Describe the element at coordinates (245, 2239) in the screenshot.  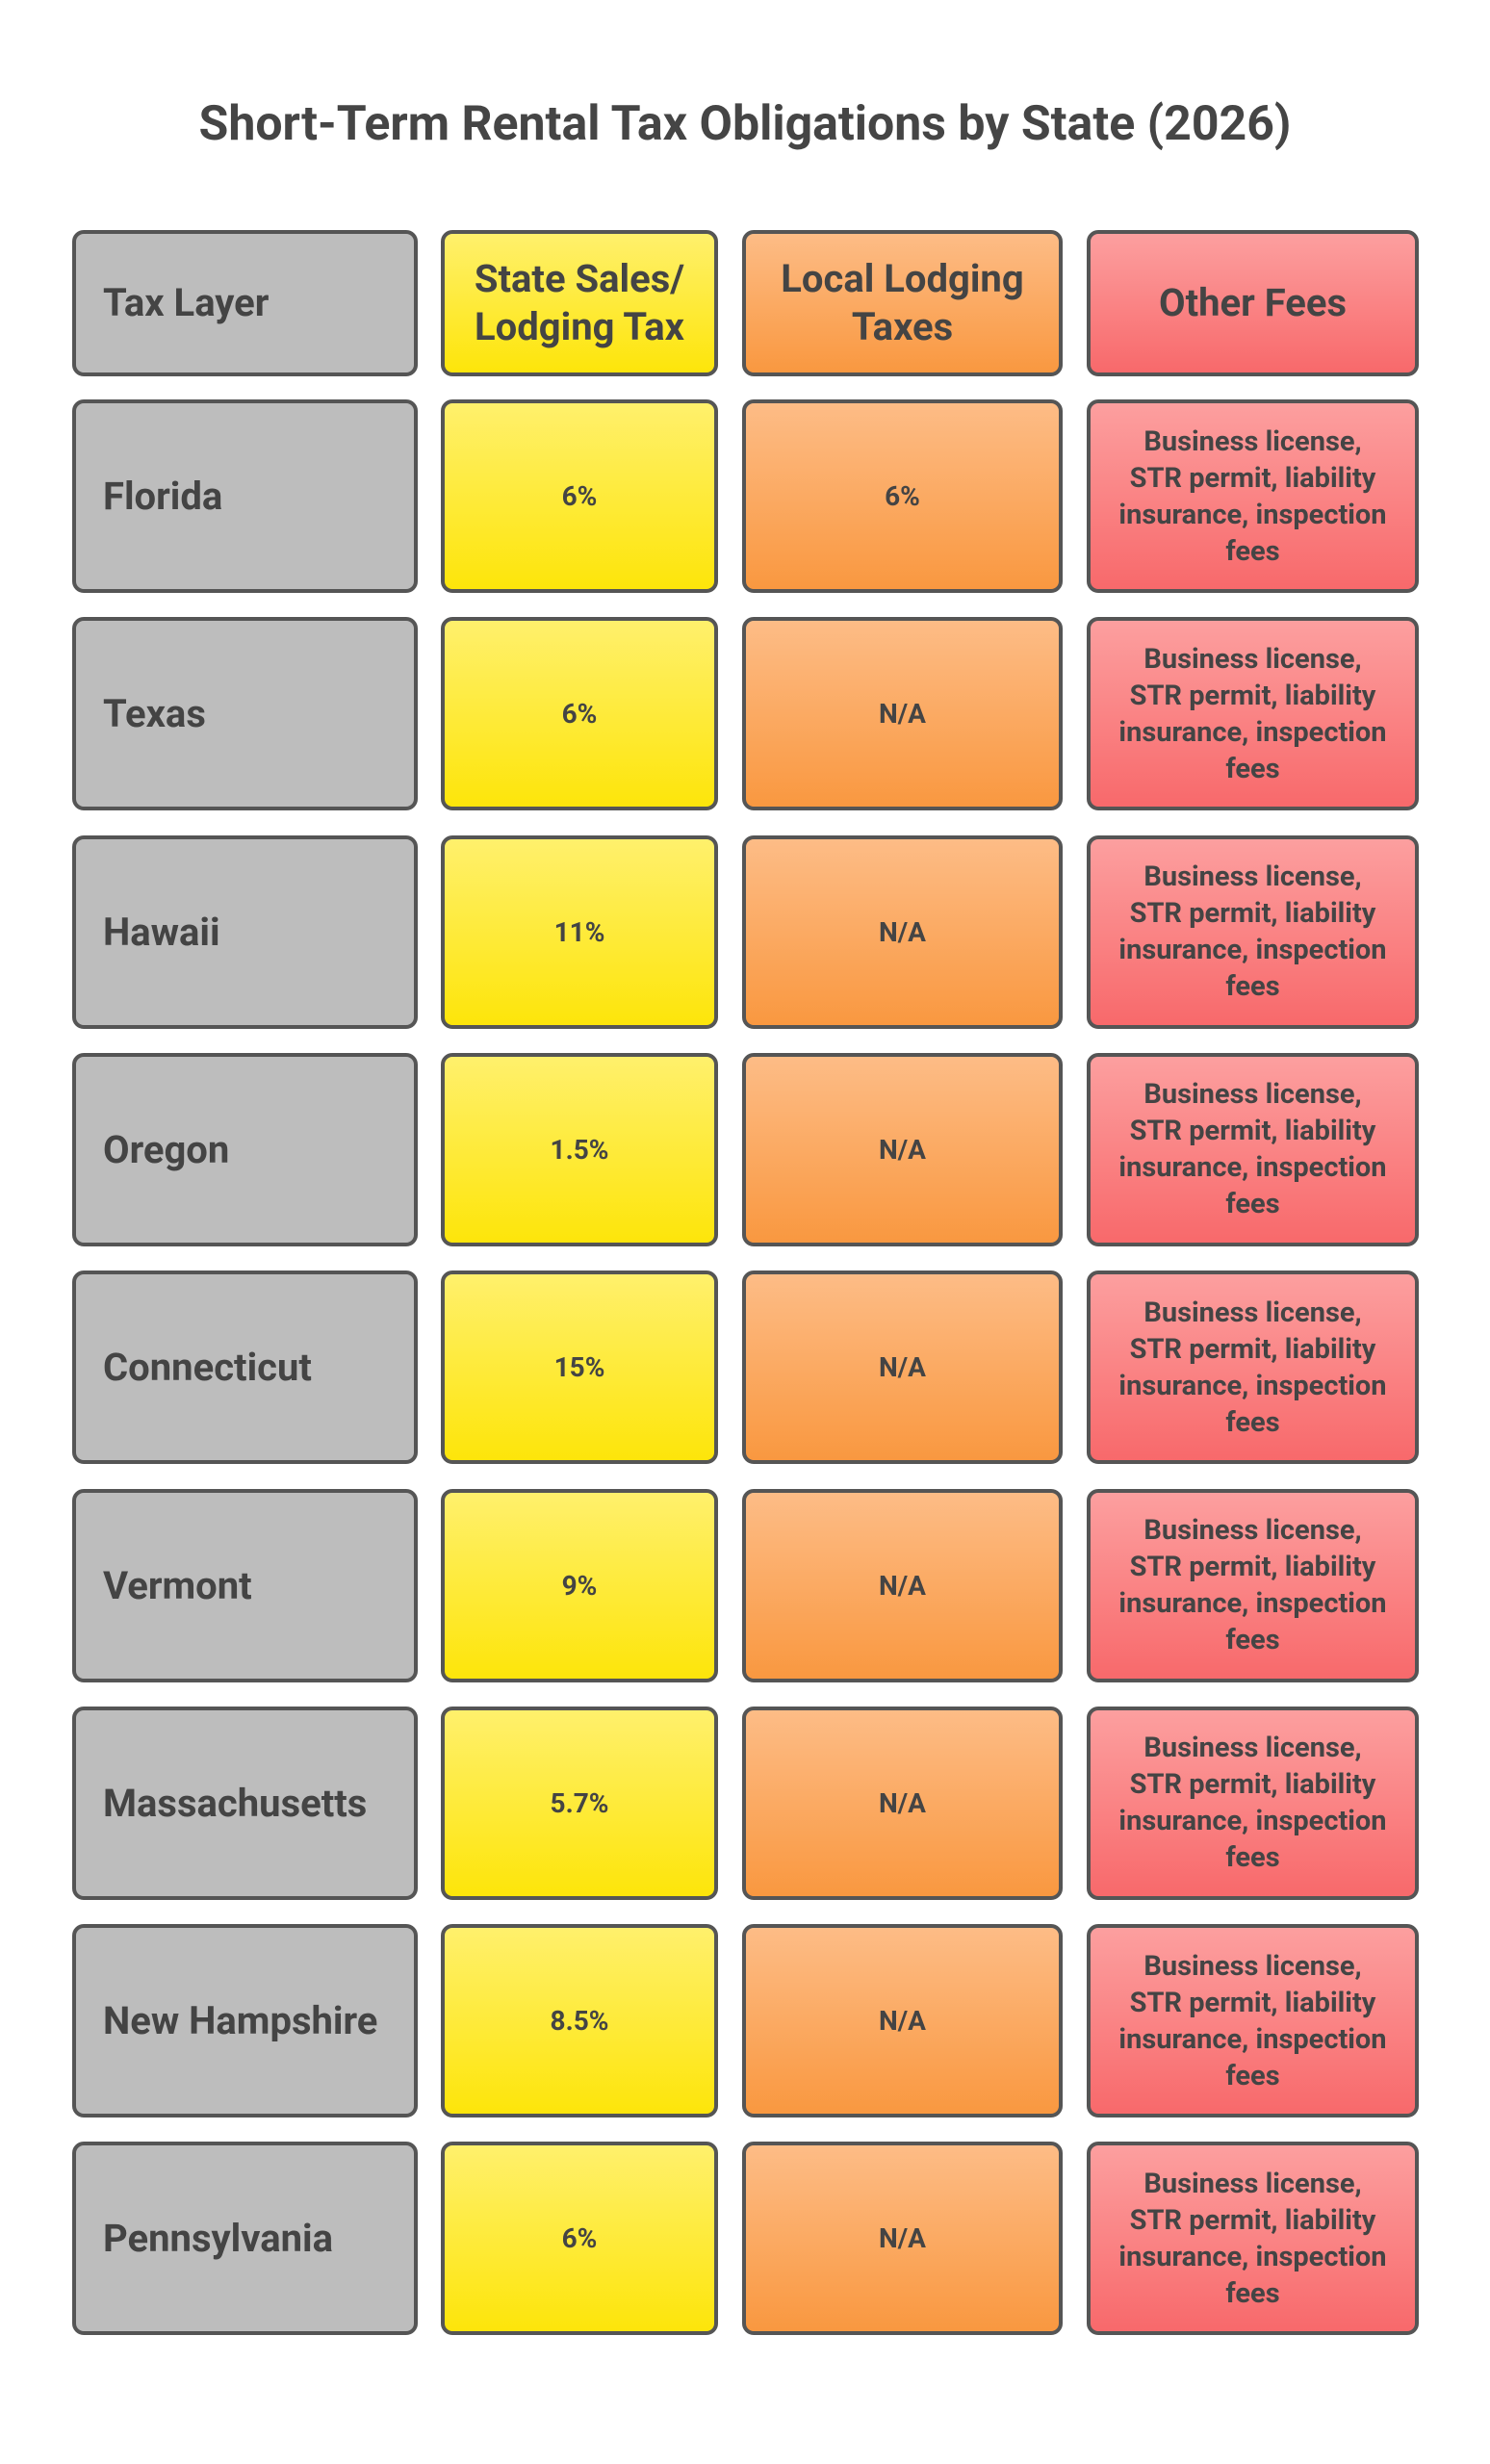
I see `row-label: Pennsylvania` at that location.